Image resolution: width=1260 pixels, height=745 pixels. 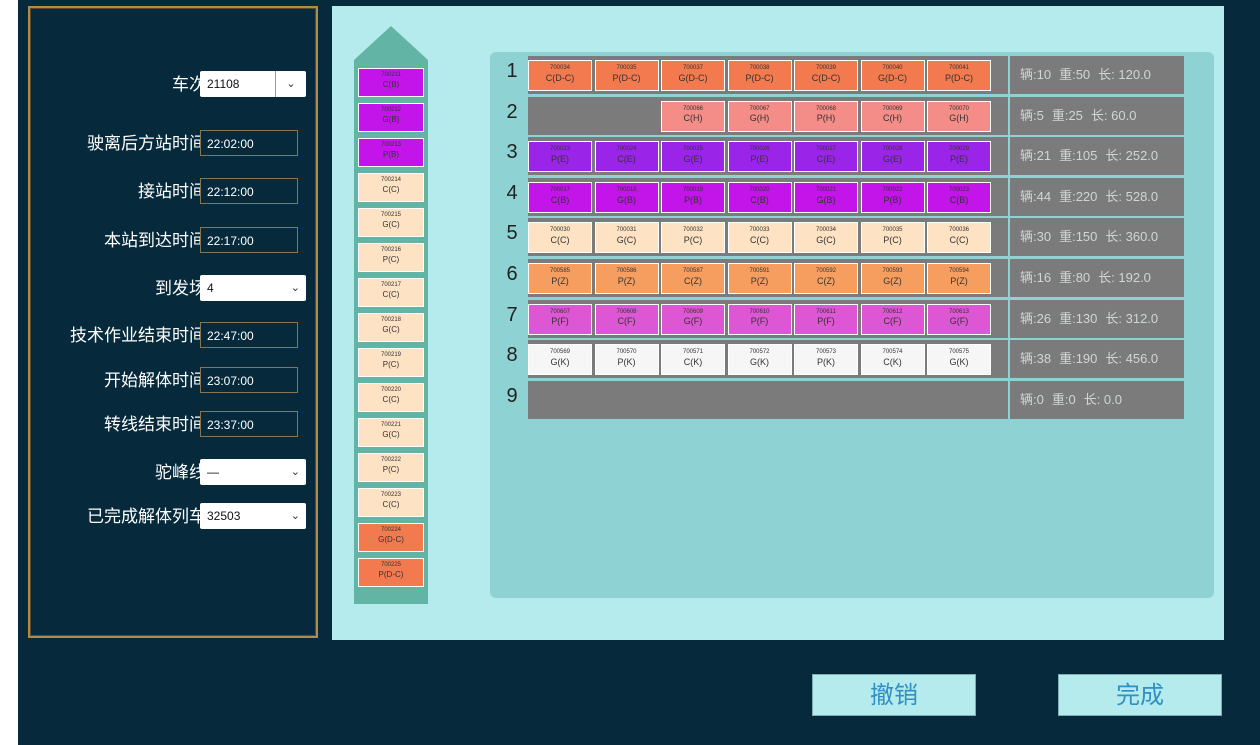 I want to click on queue-car: 700218 G(C), so click(x=391, y=327).